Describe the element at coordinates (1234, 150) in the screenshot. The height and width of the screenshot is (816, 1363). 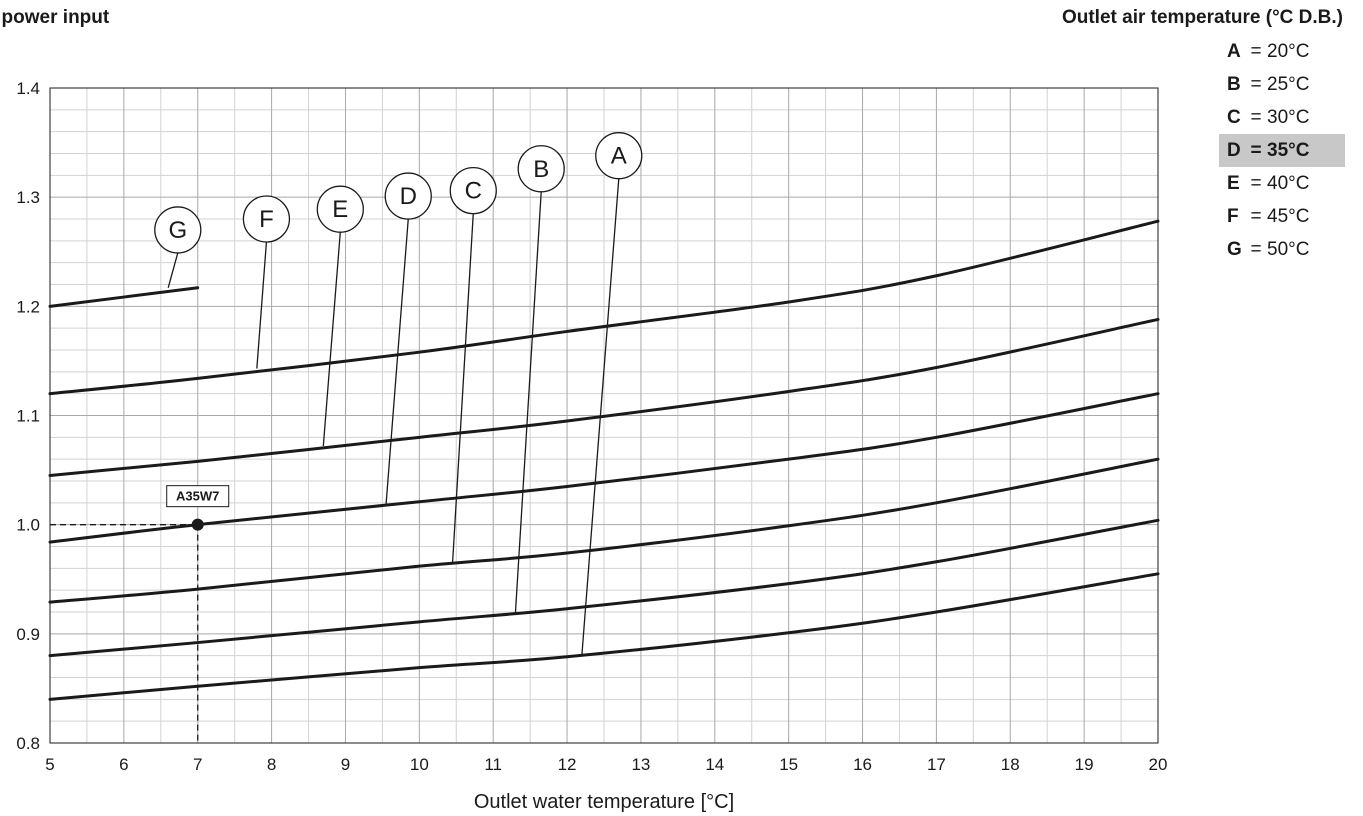
I see `legend-letter: D` at that location.